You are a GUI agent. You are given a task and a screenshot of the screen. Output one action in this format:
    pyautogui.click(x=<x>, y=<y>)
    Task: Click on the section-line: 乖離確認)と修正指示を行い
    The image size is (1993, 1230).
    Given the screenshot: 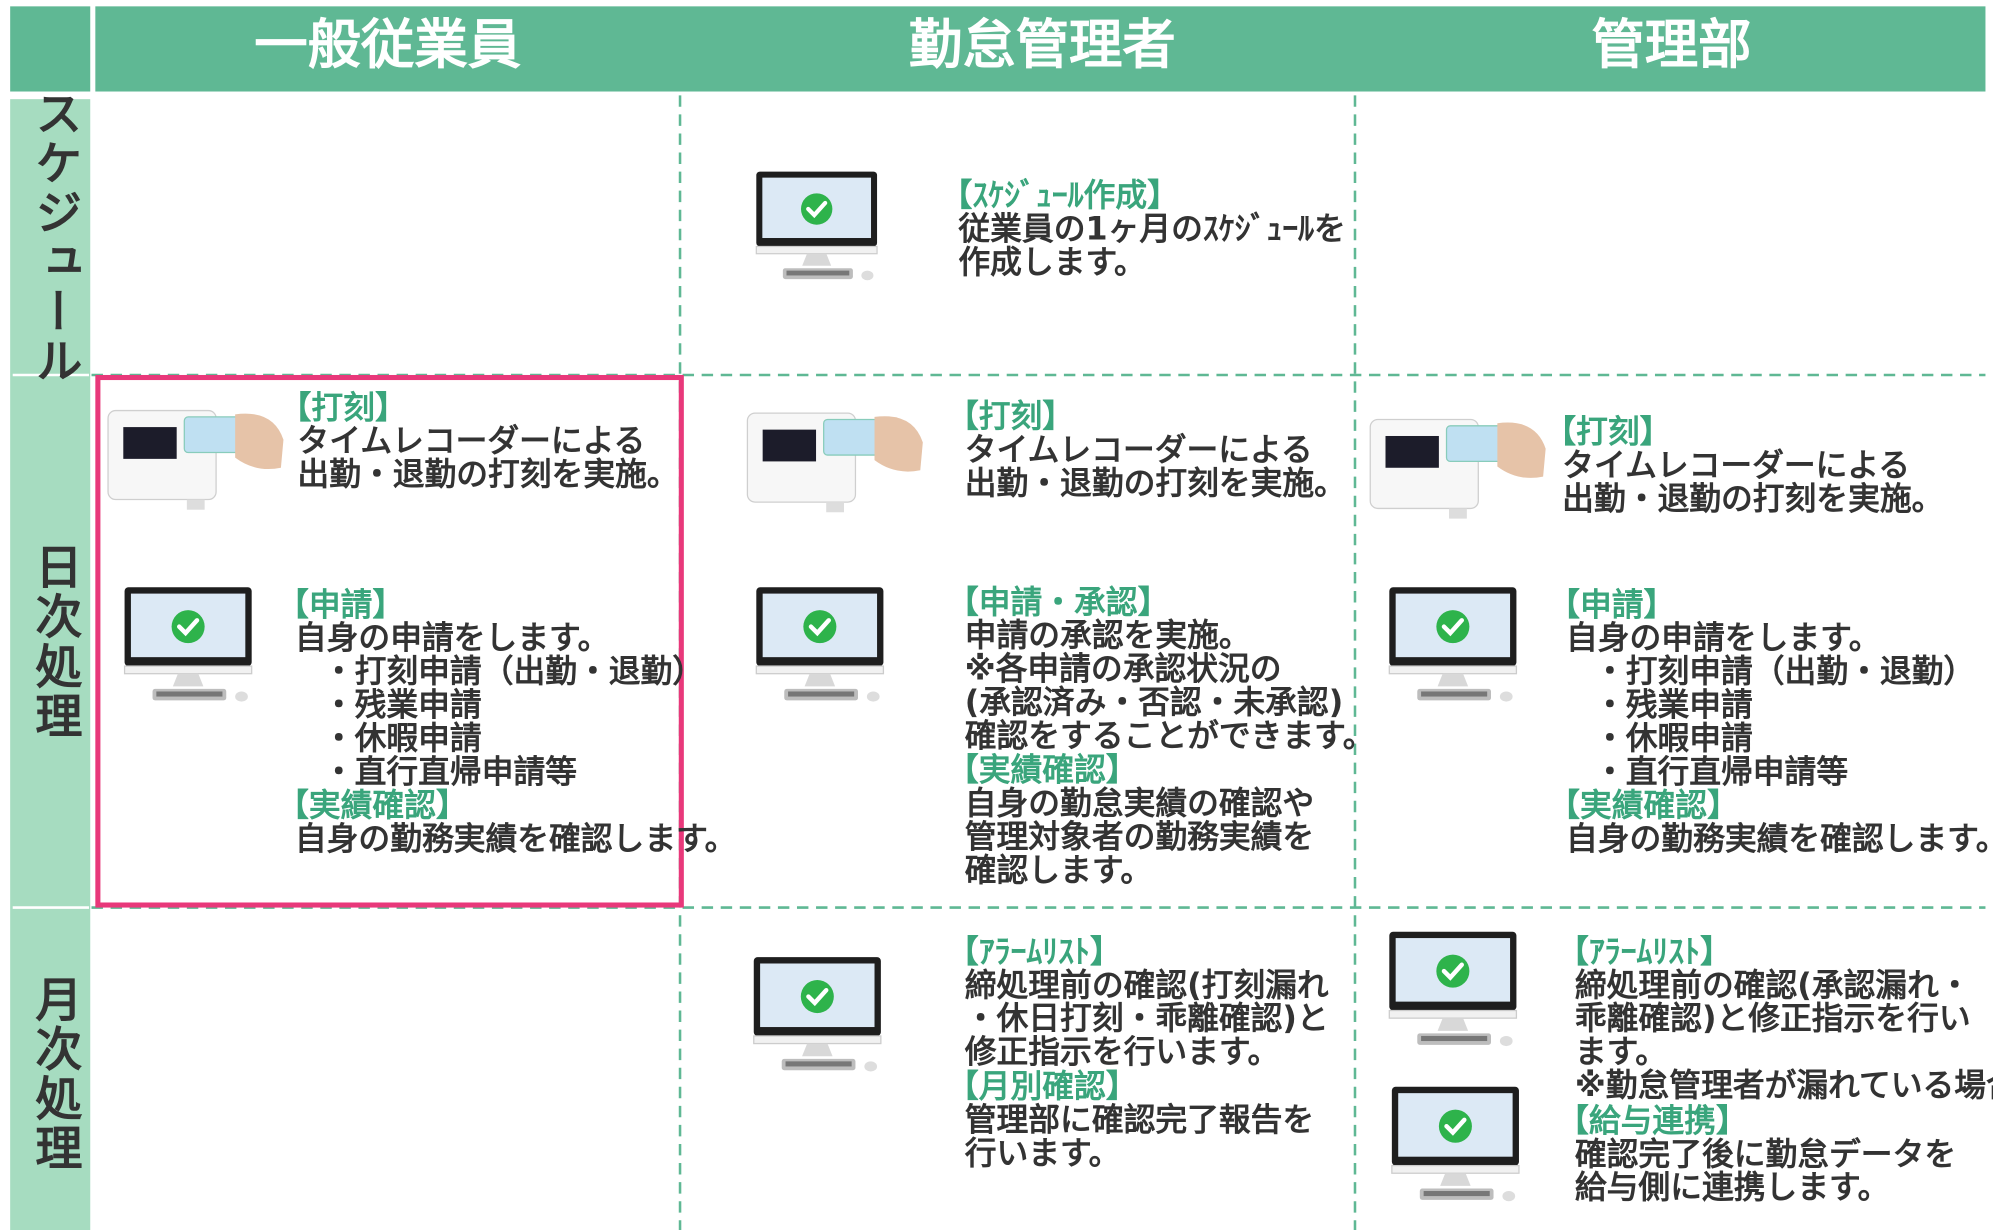 What is the action you would take?
    pyautogui.click(x=1773, y=1018)
    